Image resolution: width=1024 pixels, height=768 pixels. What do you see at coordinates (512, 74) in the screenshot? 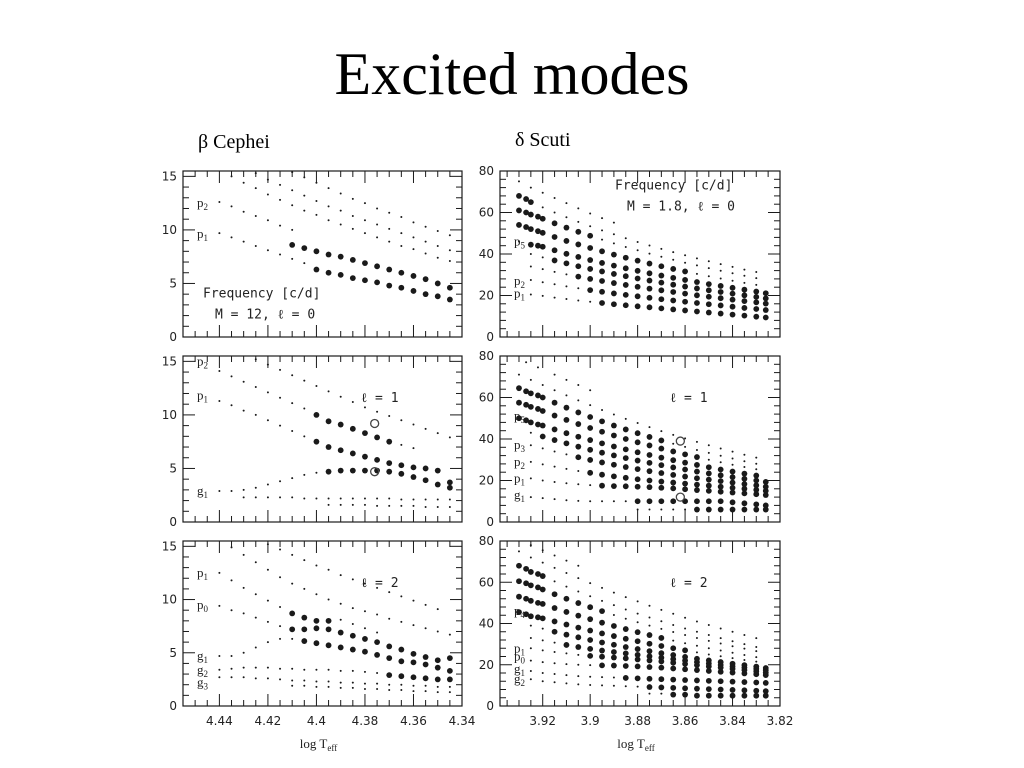
I see `slide-title: Excited modes` at bounding box center [512, 74].